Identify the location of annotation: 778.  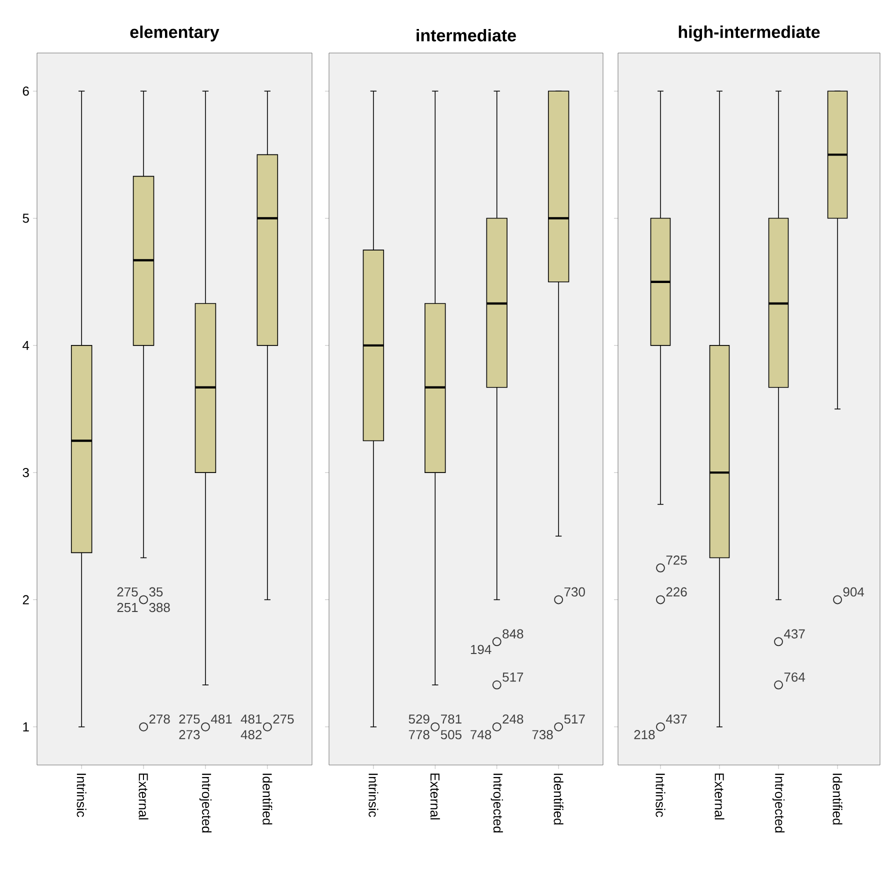
(419, 735).